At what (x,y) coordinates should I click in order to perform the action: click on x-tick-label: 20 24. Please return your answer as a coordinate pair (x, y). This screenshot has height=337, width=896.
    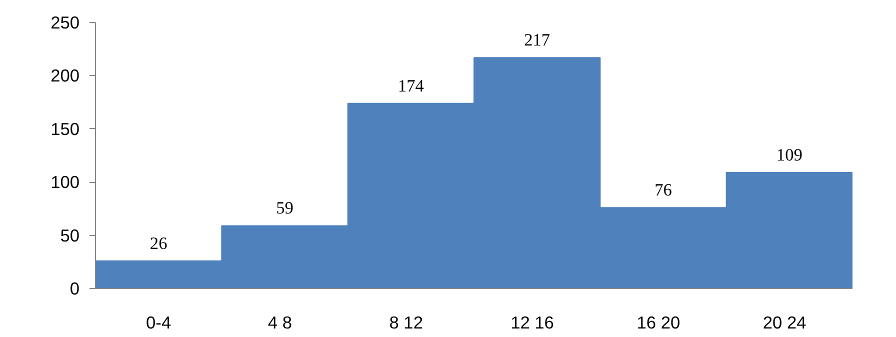
    Looking at the image, I should click on (784, 322).